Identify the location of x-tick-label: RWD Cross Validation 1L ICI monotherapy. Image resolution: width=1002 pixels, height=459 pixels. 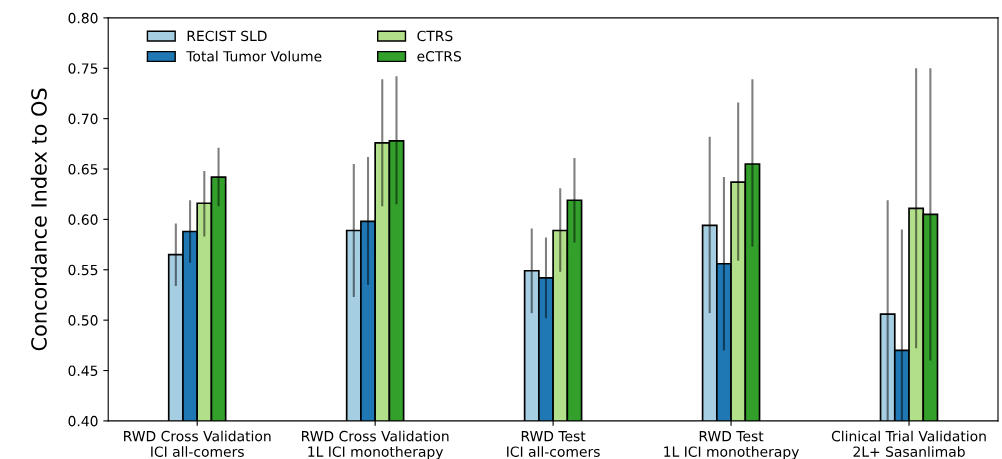
(375, 444).